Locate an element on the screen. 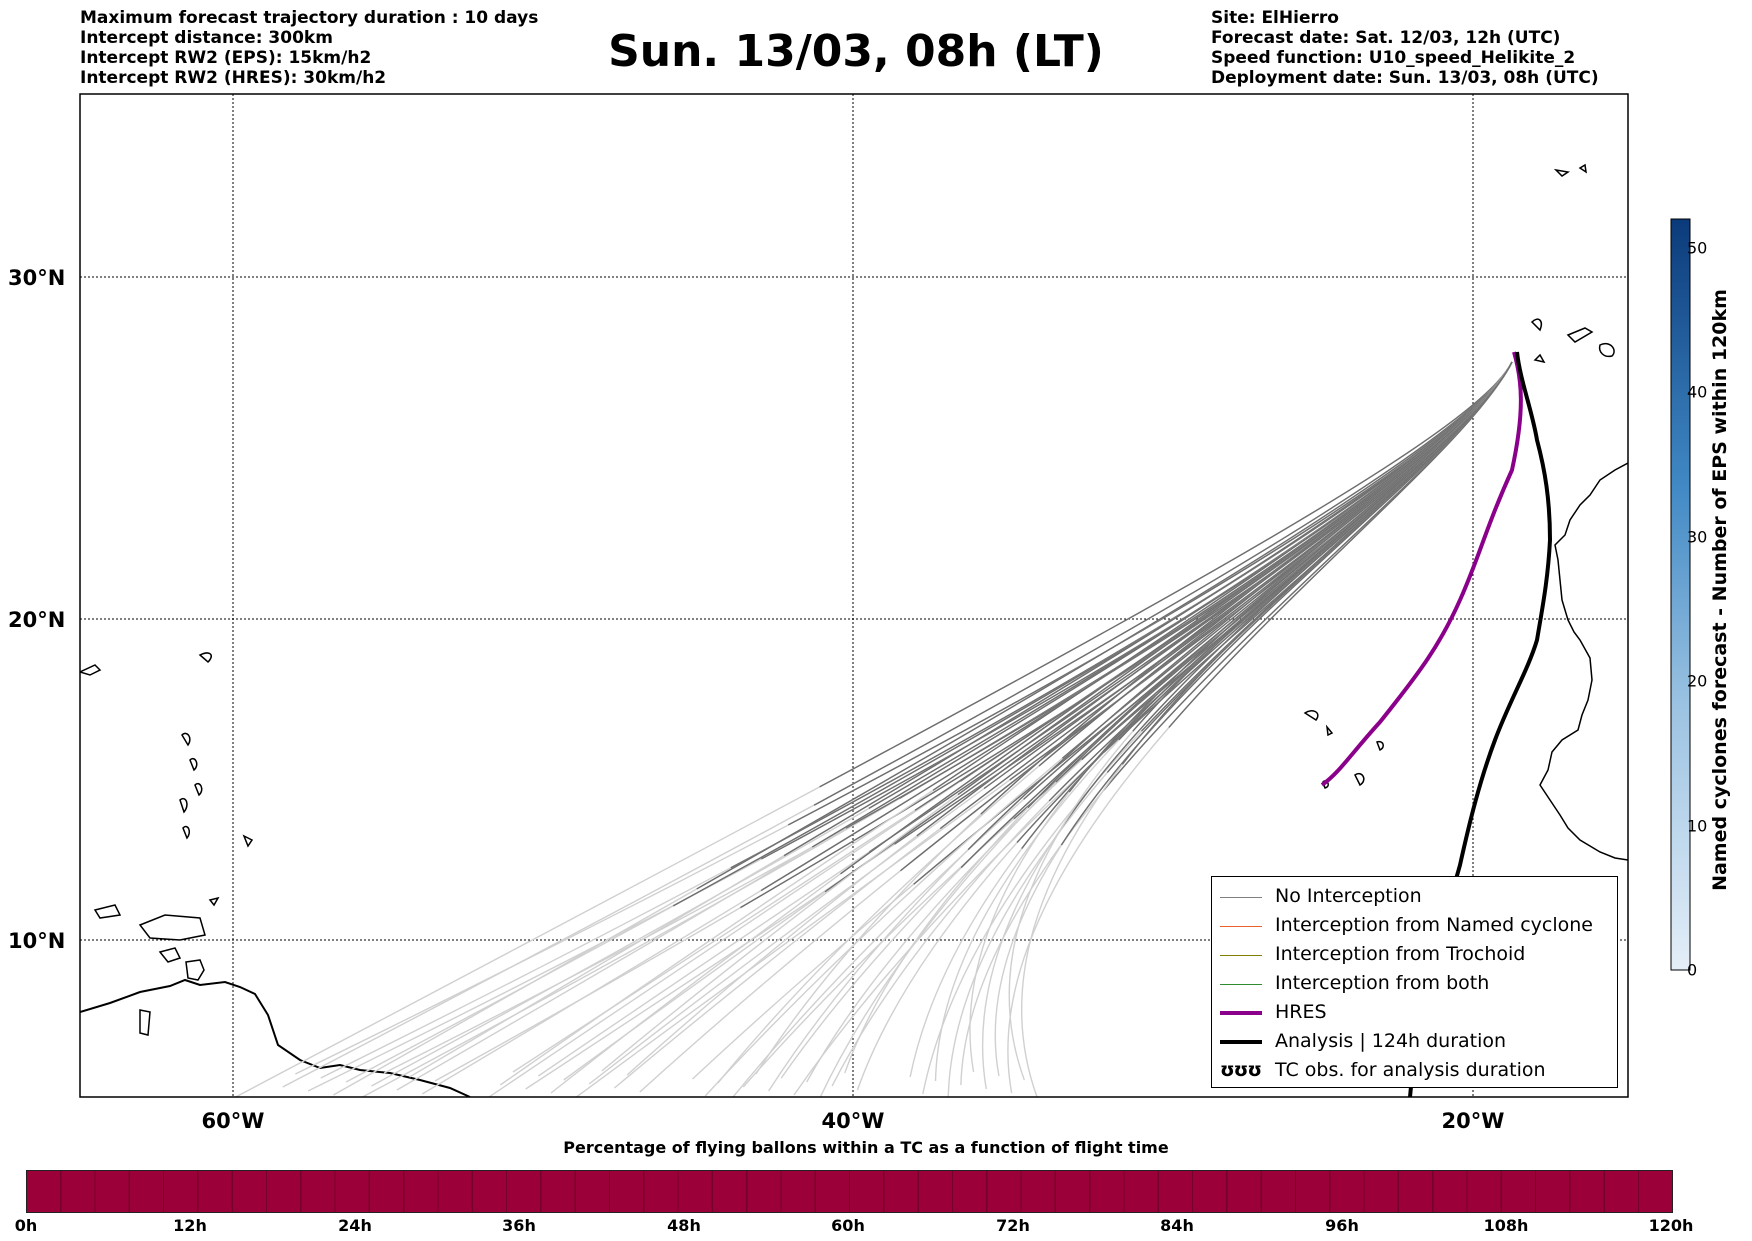 The image size is (1752, 1241). site-line: Deployment date: Sun. 13/03, 08h (UTC) is located at coordinates (1405, 78).